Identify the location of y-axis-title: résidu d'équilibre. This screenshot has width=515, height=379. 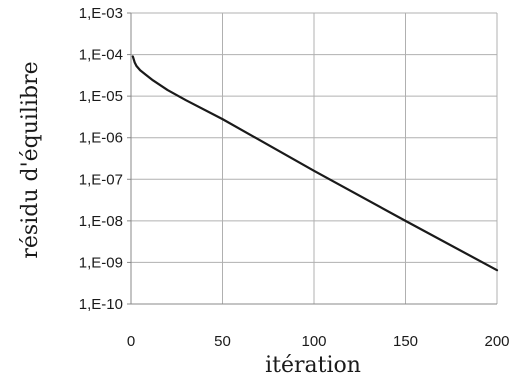
(30, 159).